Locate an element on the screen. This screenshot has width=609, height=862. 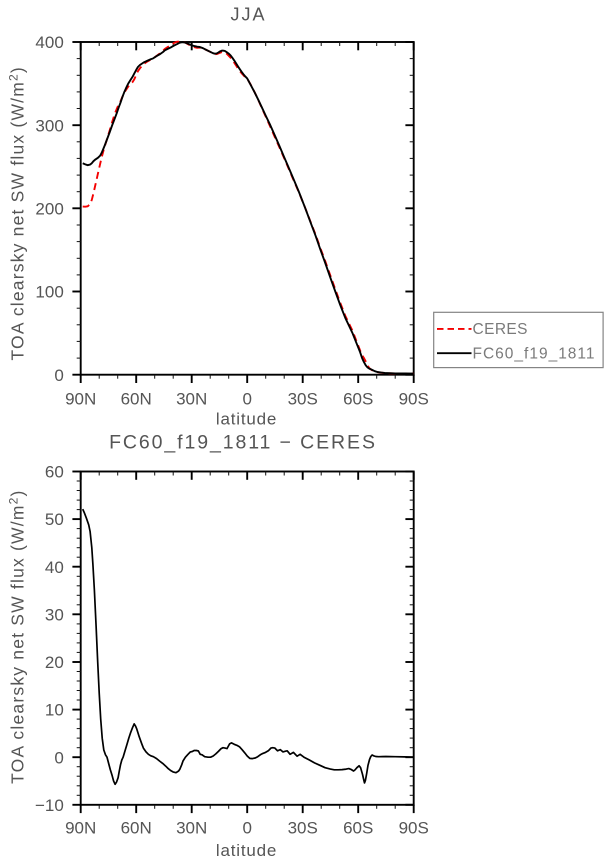
svg-text: 30 is located at coordinates (54, 614).